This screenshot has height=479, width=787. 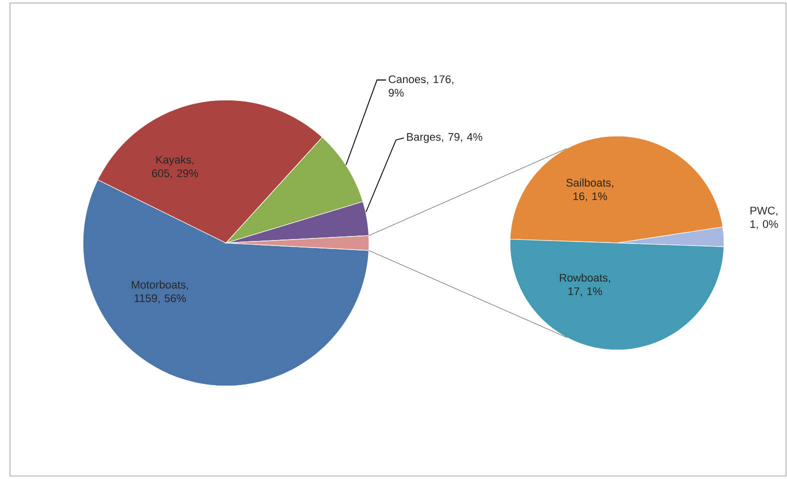 I want to click on text: , 176,, so click(x=440, y=79).